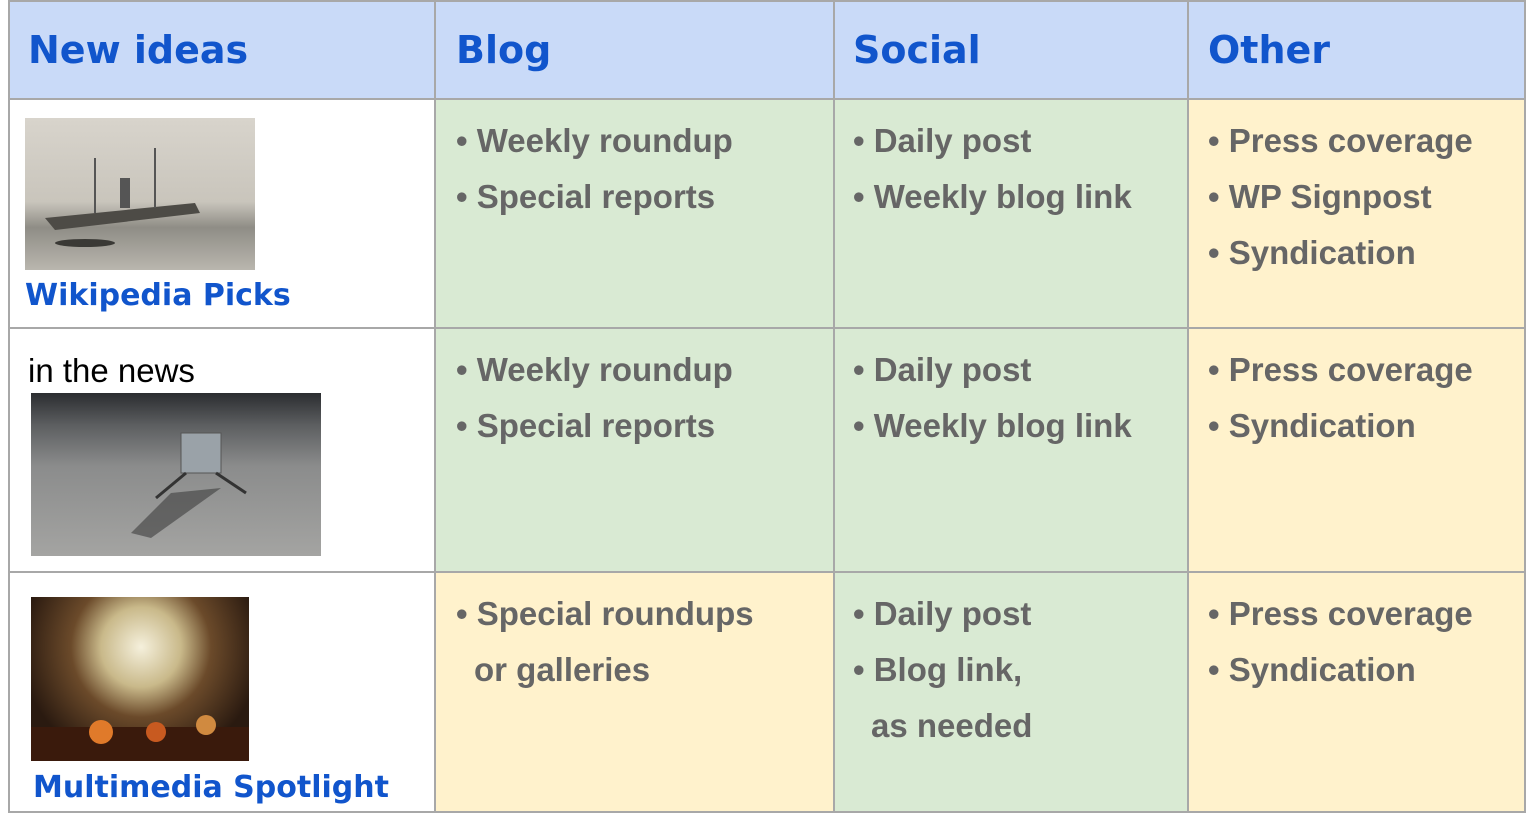 The height and width of the screenshot is (813, 1526). Describe the element at coordinates (211, 787) in the screenshot. I see `row-label: Multimedia Spotlight` at that location.